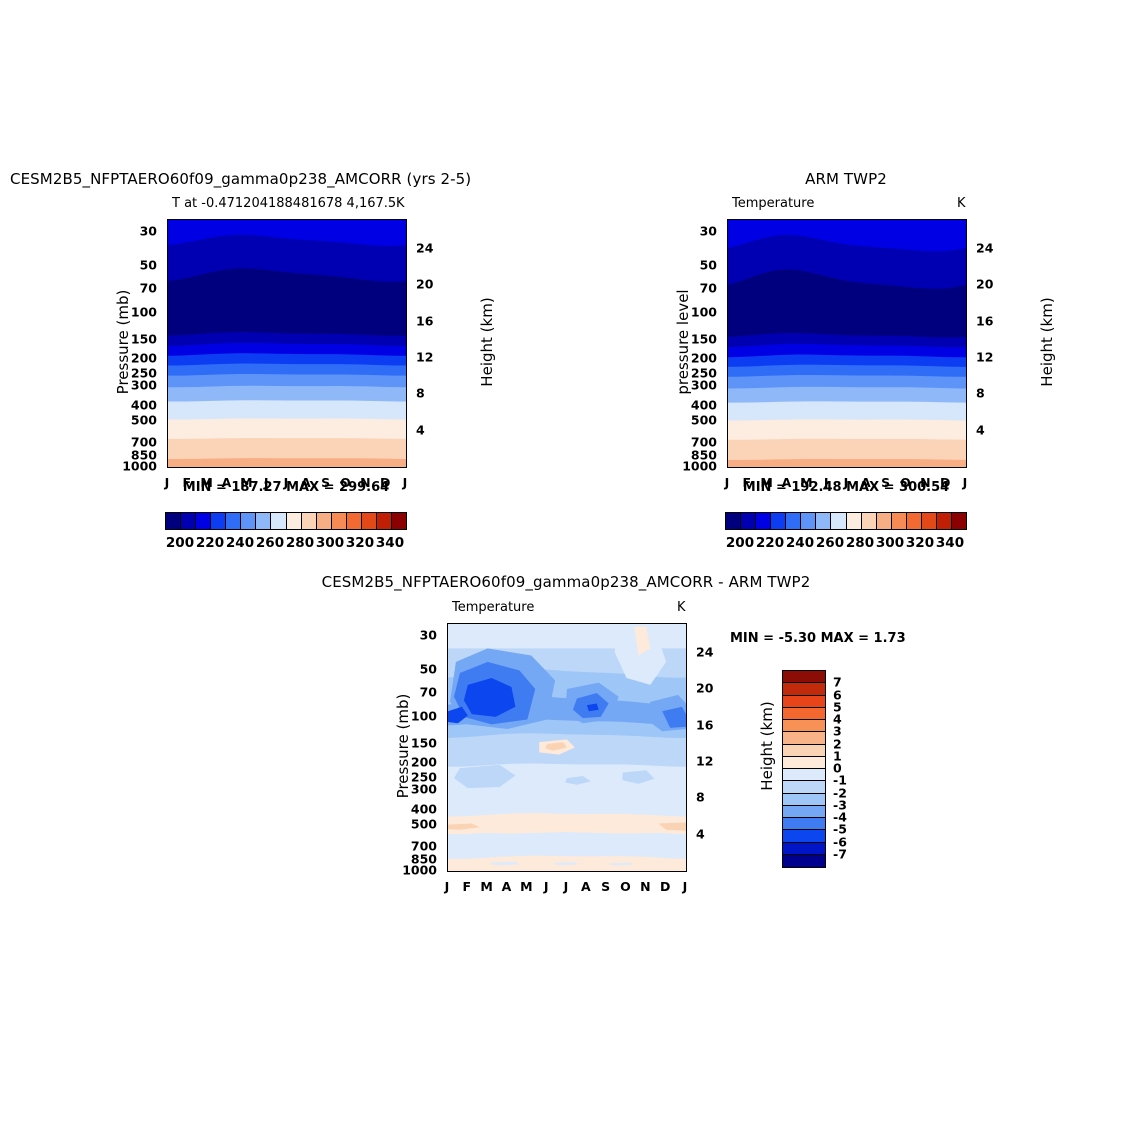 This screenshot has width=1146, height=1146. I want to click on obs-title: ARM TWP2, so click(846, 179).